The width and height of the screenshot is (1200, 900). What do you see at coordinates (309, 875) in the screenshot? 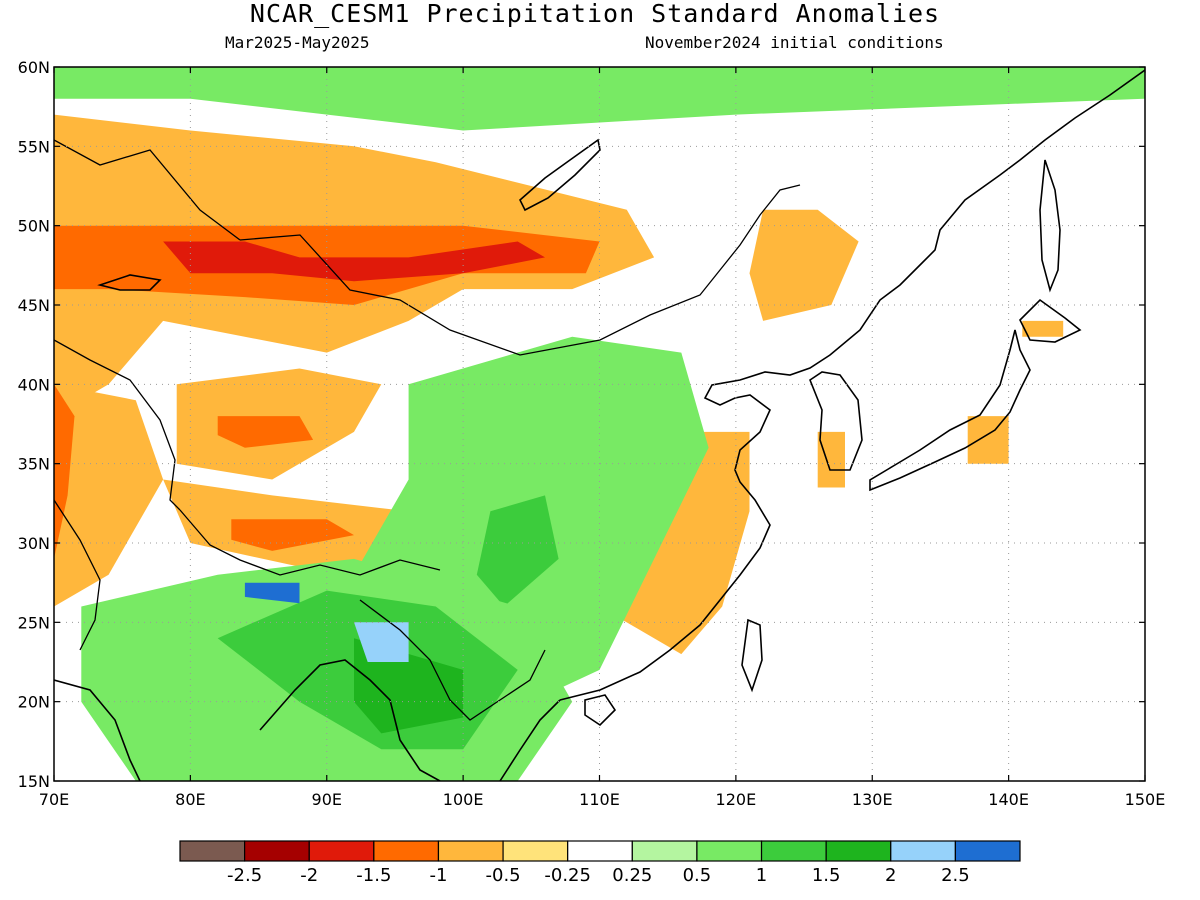
I see `colorbar-label: -2` at bounding box center [309, 875].